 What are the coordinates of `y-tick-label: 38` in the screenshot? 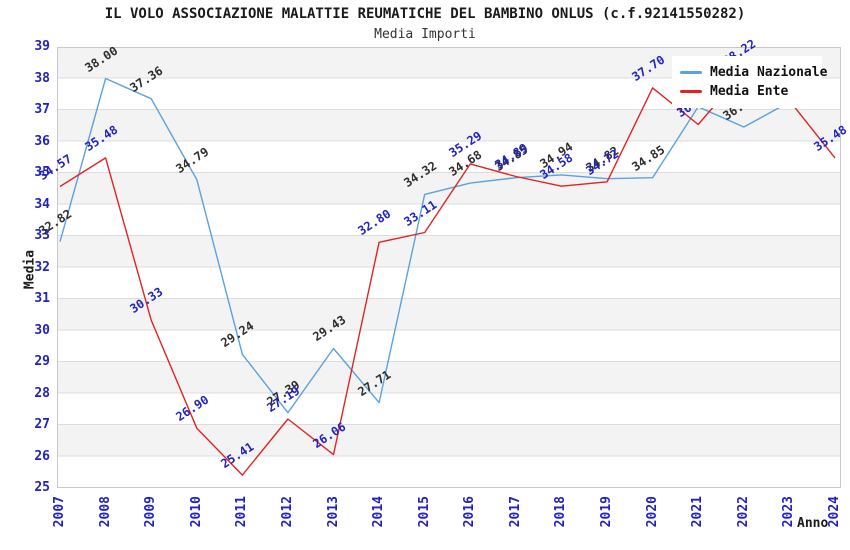 It's located at (42, 78).